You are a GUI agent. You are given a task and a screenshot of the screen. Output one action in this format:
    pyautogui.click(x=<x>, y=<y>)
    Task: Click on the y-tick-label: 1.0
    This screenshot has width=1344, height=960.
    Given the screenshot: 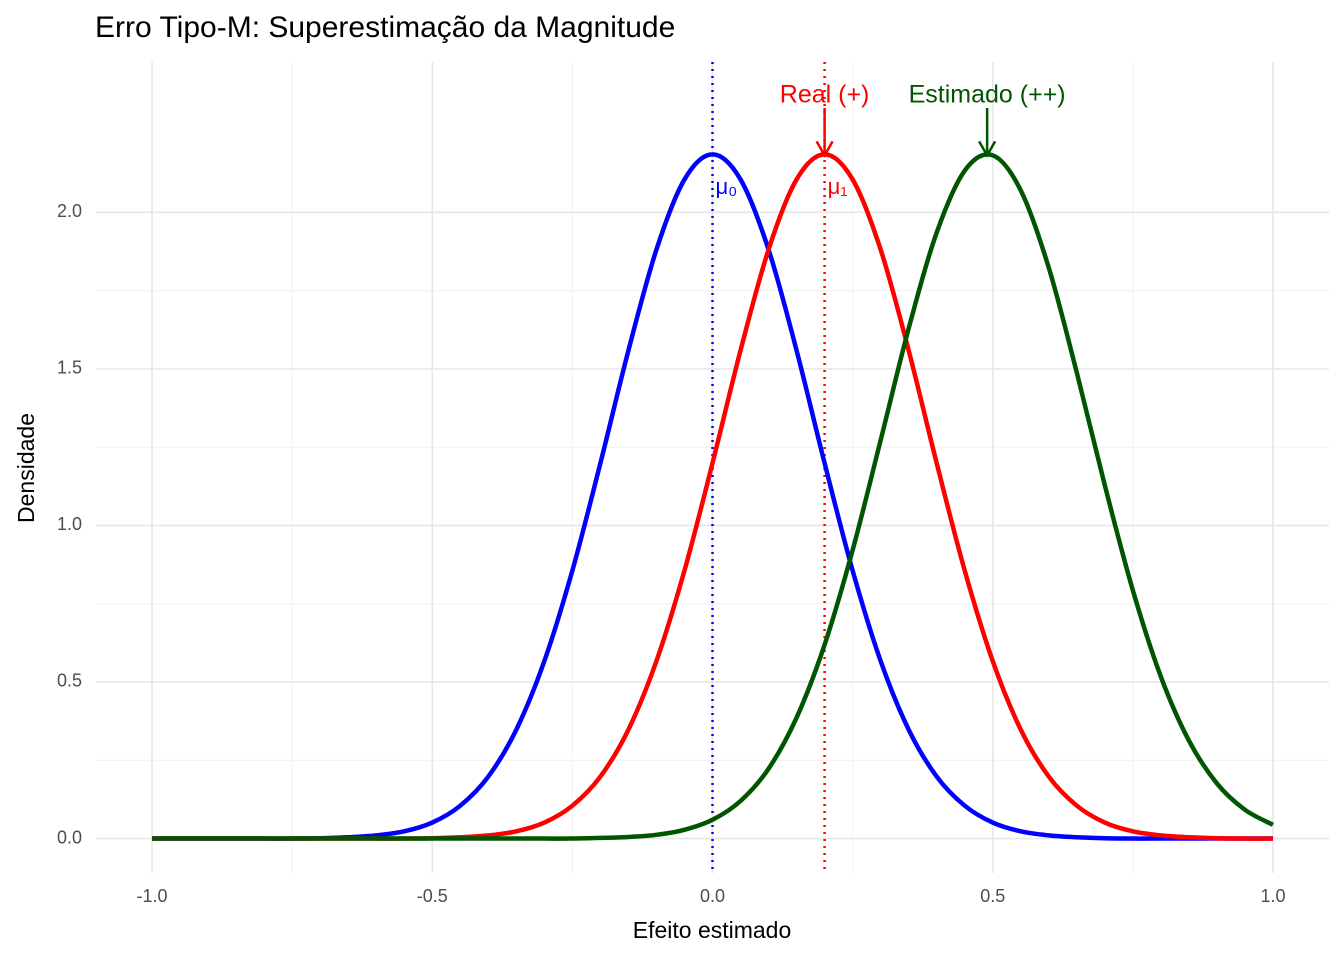 What is the action you would take?
    pyautogui.click(x=69, y=524)
    